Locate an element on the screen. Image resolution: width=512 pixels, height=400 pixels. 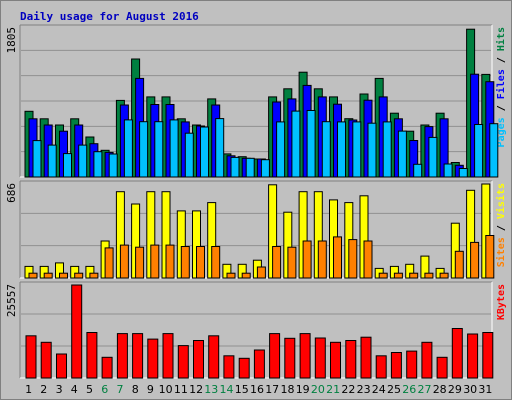
day-label-19: 19 is located at coordinates (303, 389).